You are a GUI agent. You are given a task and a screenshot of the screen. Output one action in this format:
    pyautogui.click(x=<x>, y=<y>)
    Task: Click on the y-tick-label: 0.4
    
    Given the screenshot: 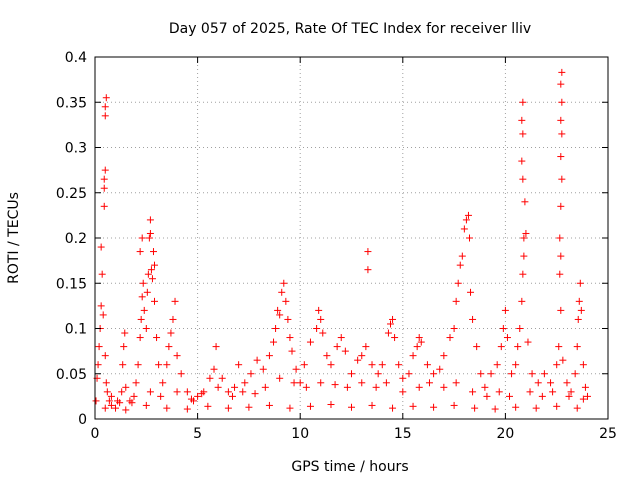 What is the action you would take?
    pyautogui.click(x=76, y=58)
    